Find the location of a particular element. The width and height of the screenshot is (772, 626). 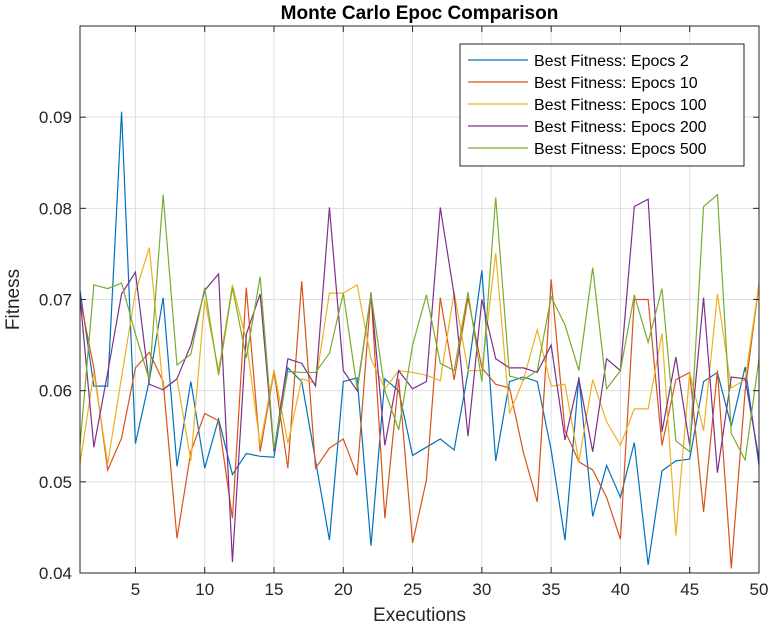

legend-label-2: Best Fitness: Epocs 10 is located at coordinates (616, 83).